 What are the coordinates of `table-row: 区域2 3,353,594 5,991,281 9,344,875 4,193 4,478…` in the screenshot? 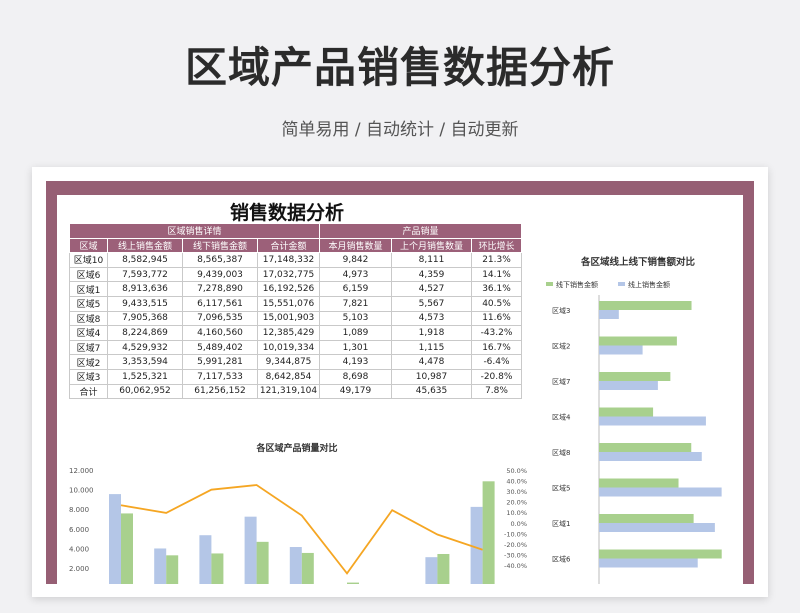 It's located at (295, 362).